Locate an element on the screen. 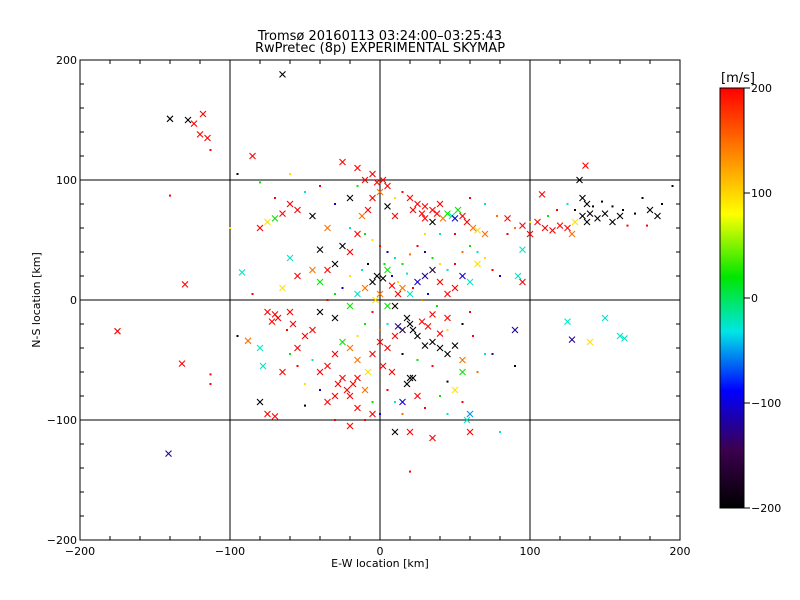 This screenshot has width=800, height=600. x-axis-label: E-W location [km] is located at coordinates (380, 563).